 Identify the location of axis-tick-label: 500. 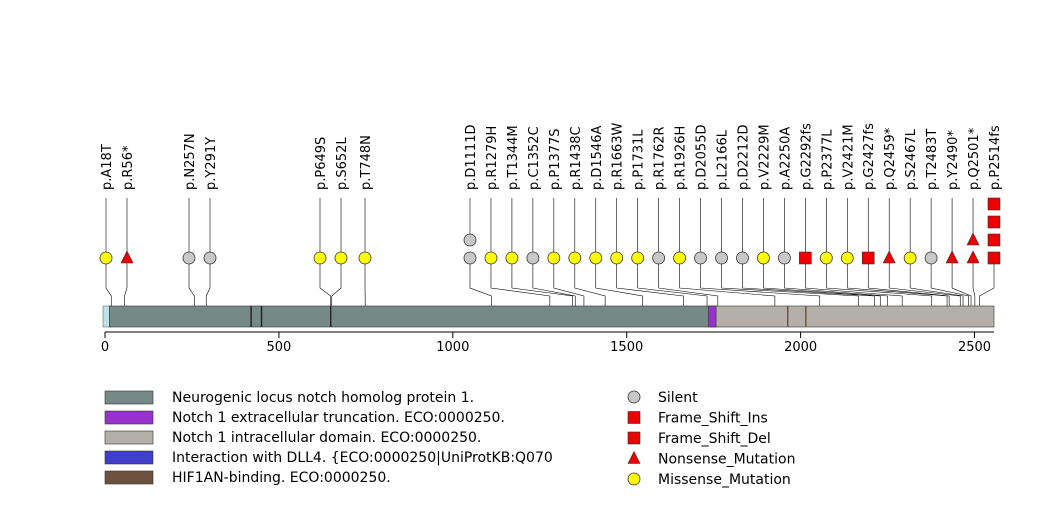
(278, 347).